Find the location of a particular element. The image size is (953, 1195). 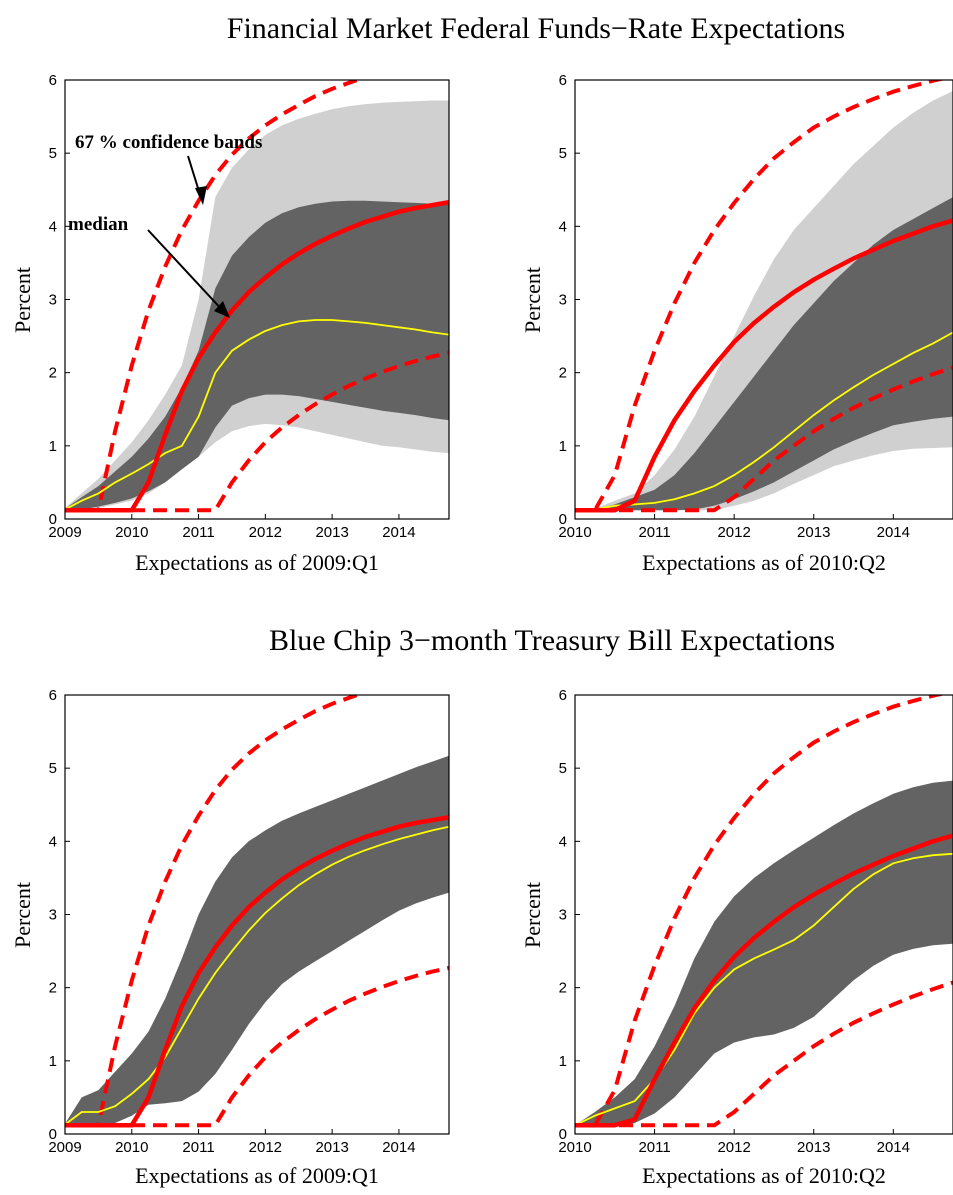

annotation-arrow-median is located at coordinates (186, 271).